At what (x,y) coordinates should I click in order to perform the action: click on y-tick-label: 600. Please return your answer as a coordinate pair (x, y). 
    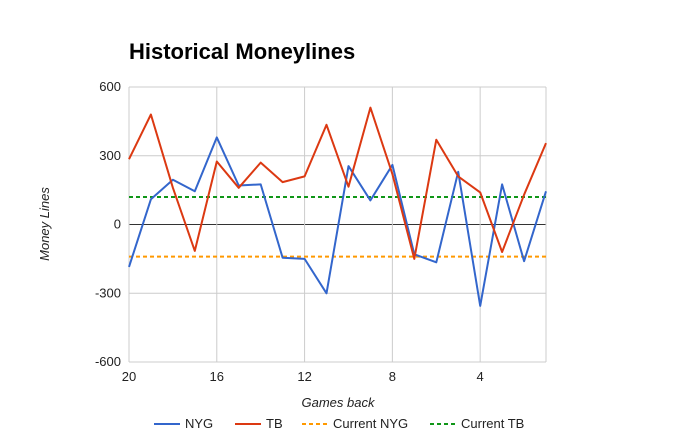
    Looking at the image, I should click on (110, 86).